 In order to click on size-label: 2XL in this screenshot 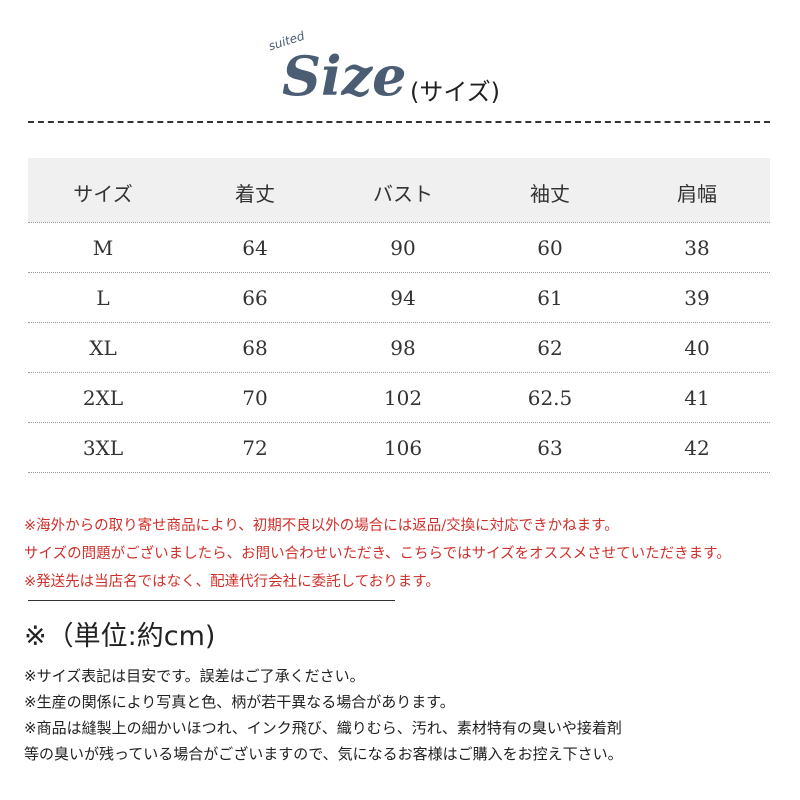, I will do `click(103, 398)`.